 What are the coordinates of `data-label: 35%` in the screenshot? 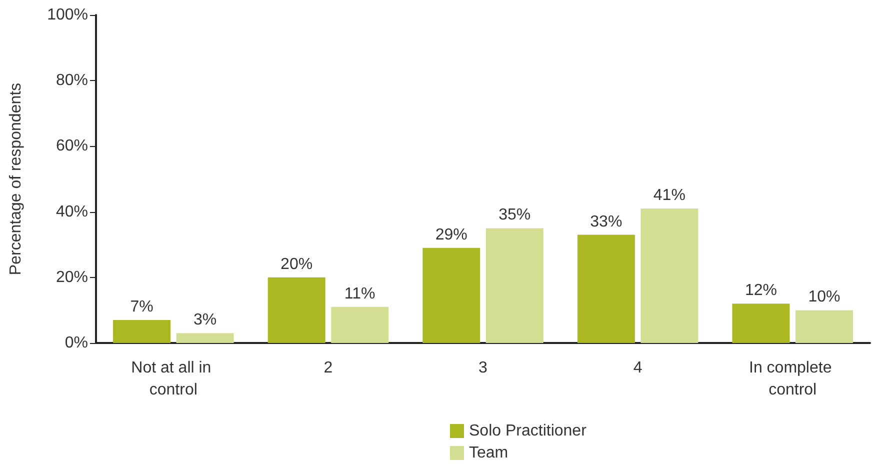 It's located at (514, 215).